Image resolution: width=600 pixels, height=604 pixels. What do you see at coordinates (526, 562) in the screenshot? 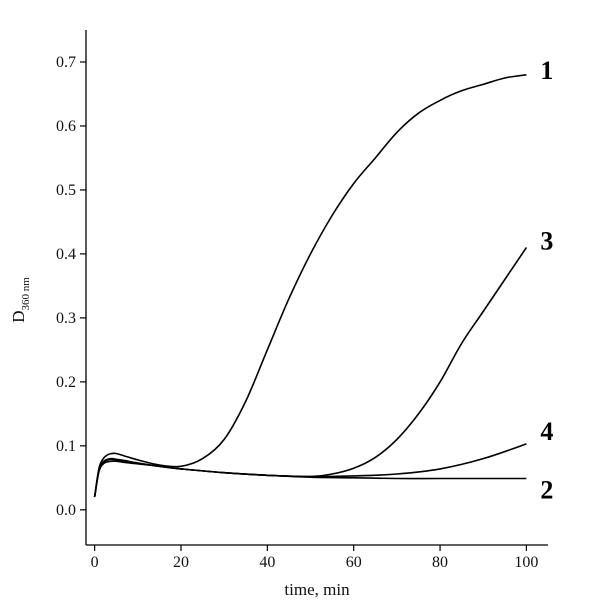
I see `x-tick-label: 100` at bounding box center [526, 562].